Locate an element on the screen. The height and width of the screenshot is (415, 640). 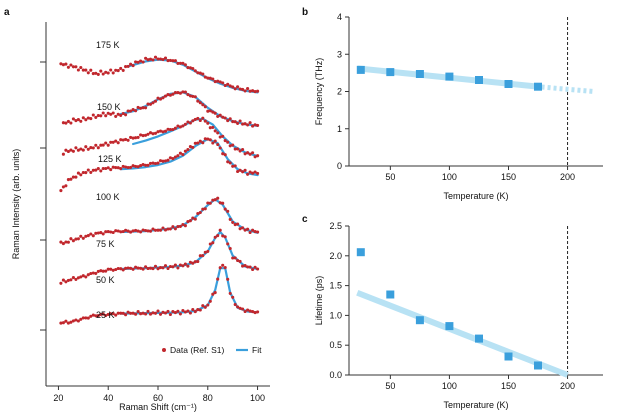
panel-c-x-tick-label: 50 is located at coordinates (390, 386).